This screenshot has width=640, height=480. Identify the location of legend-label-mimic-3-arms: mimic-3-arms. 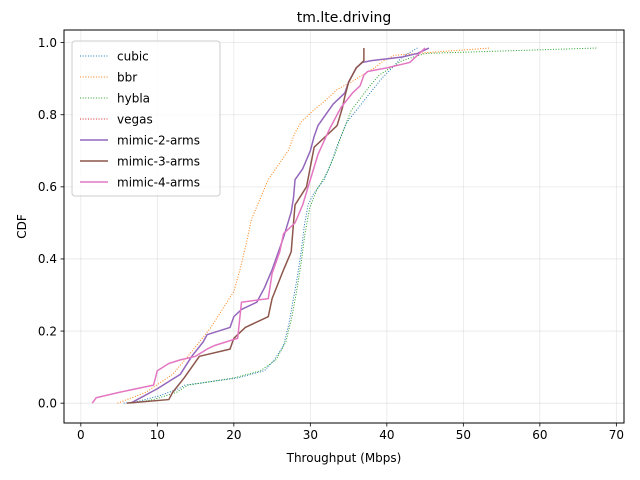
(158, 161).